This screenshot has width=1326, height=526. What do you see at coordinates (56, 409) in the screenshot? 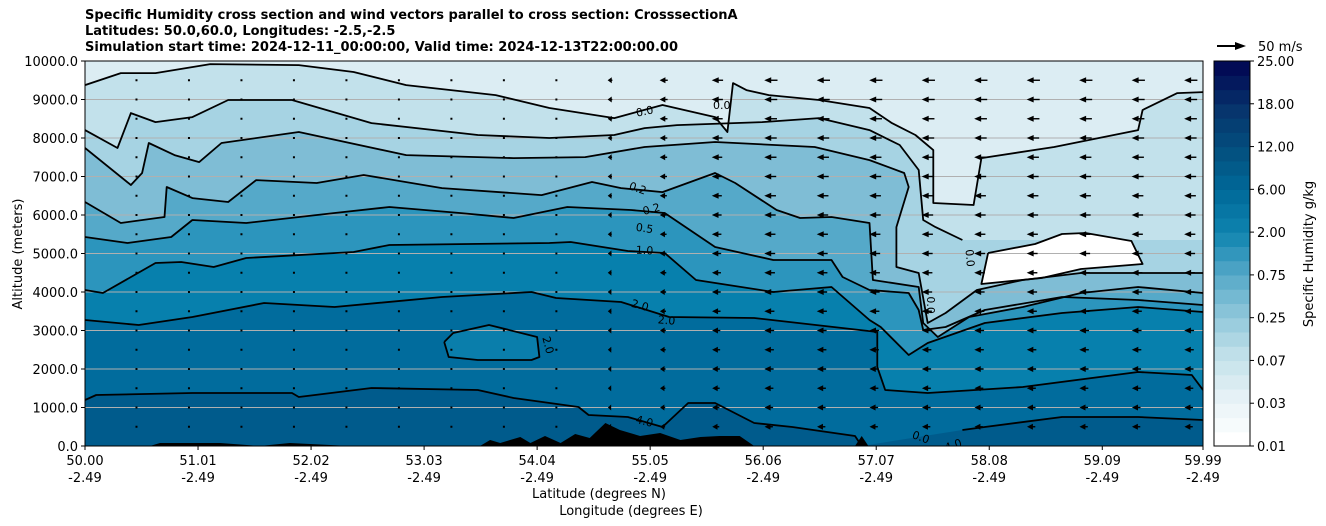
I see `y-tick-label: 1000.0` at bounding box center [56, 409].